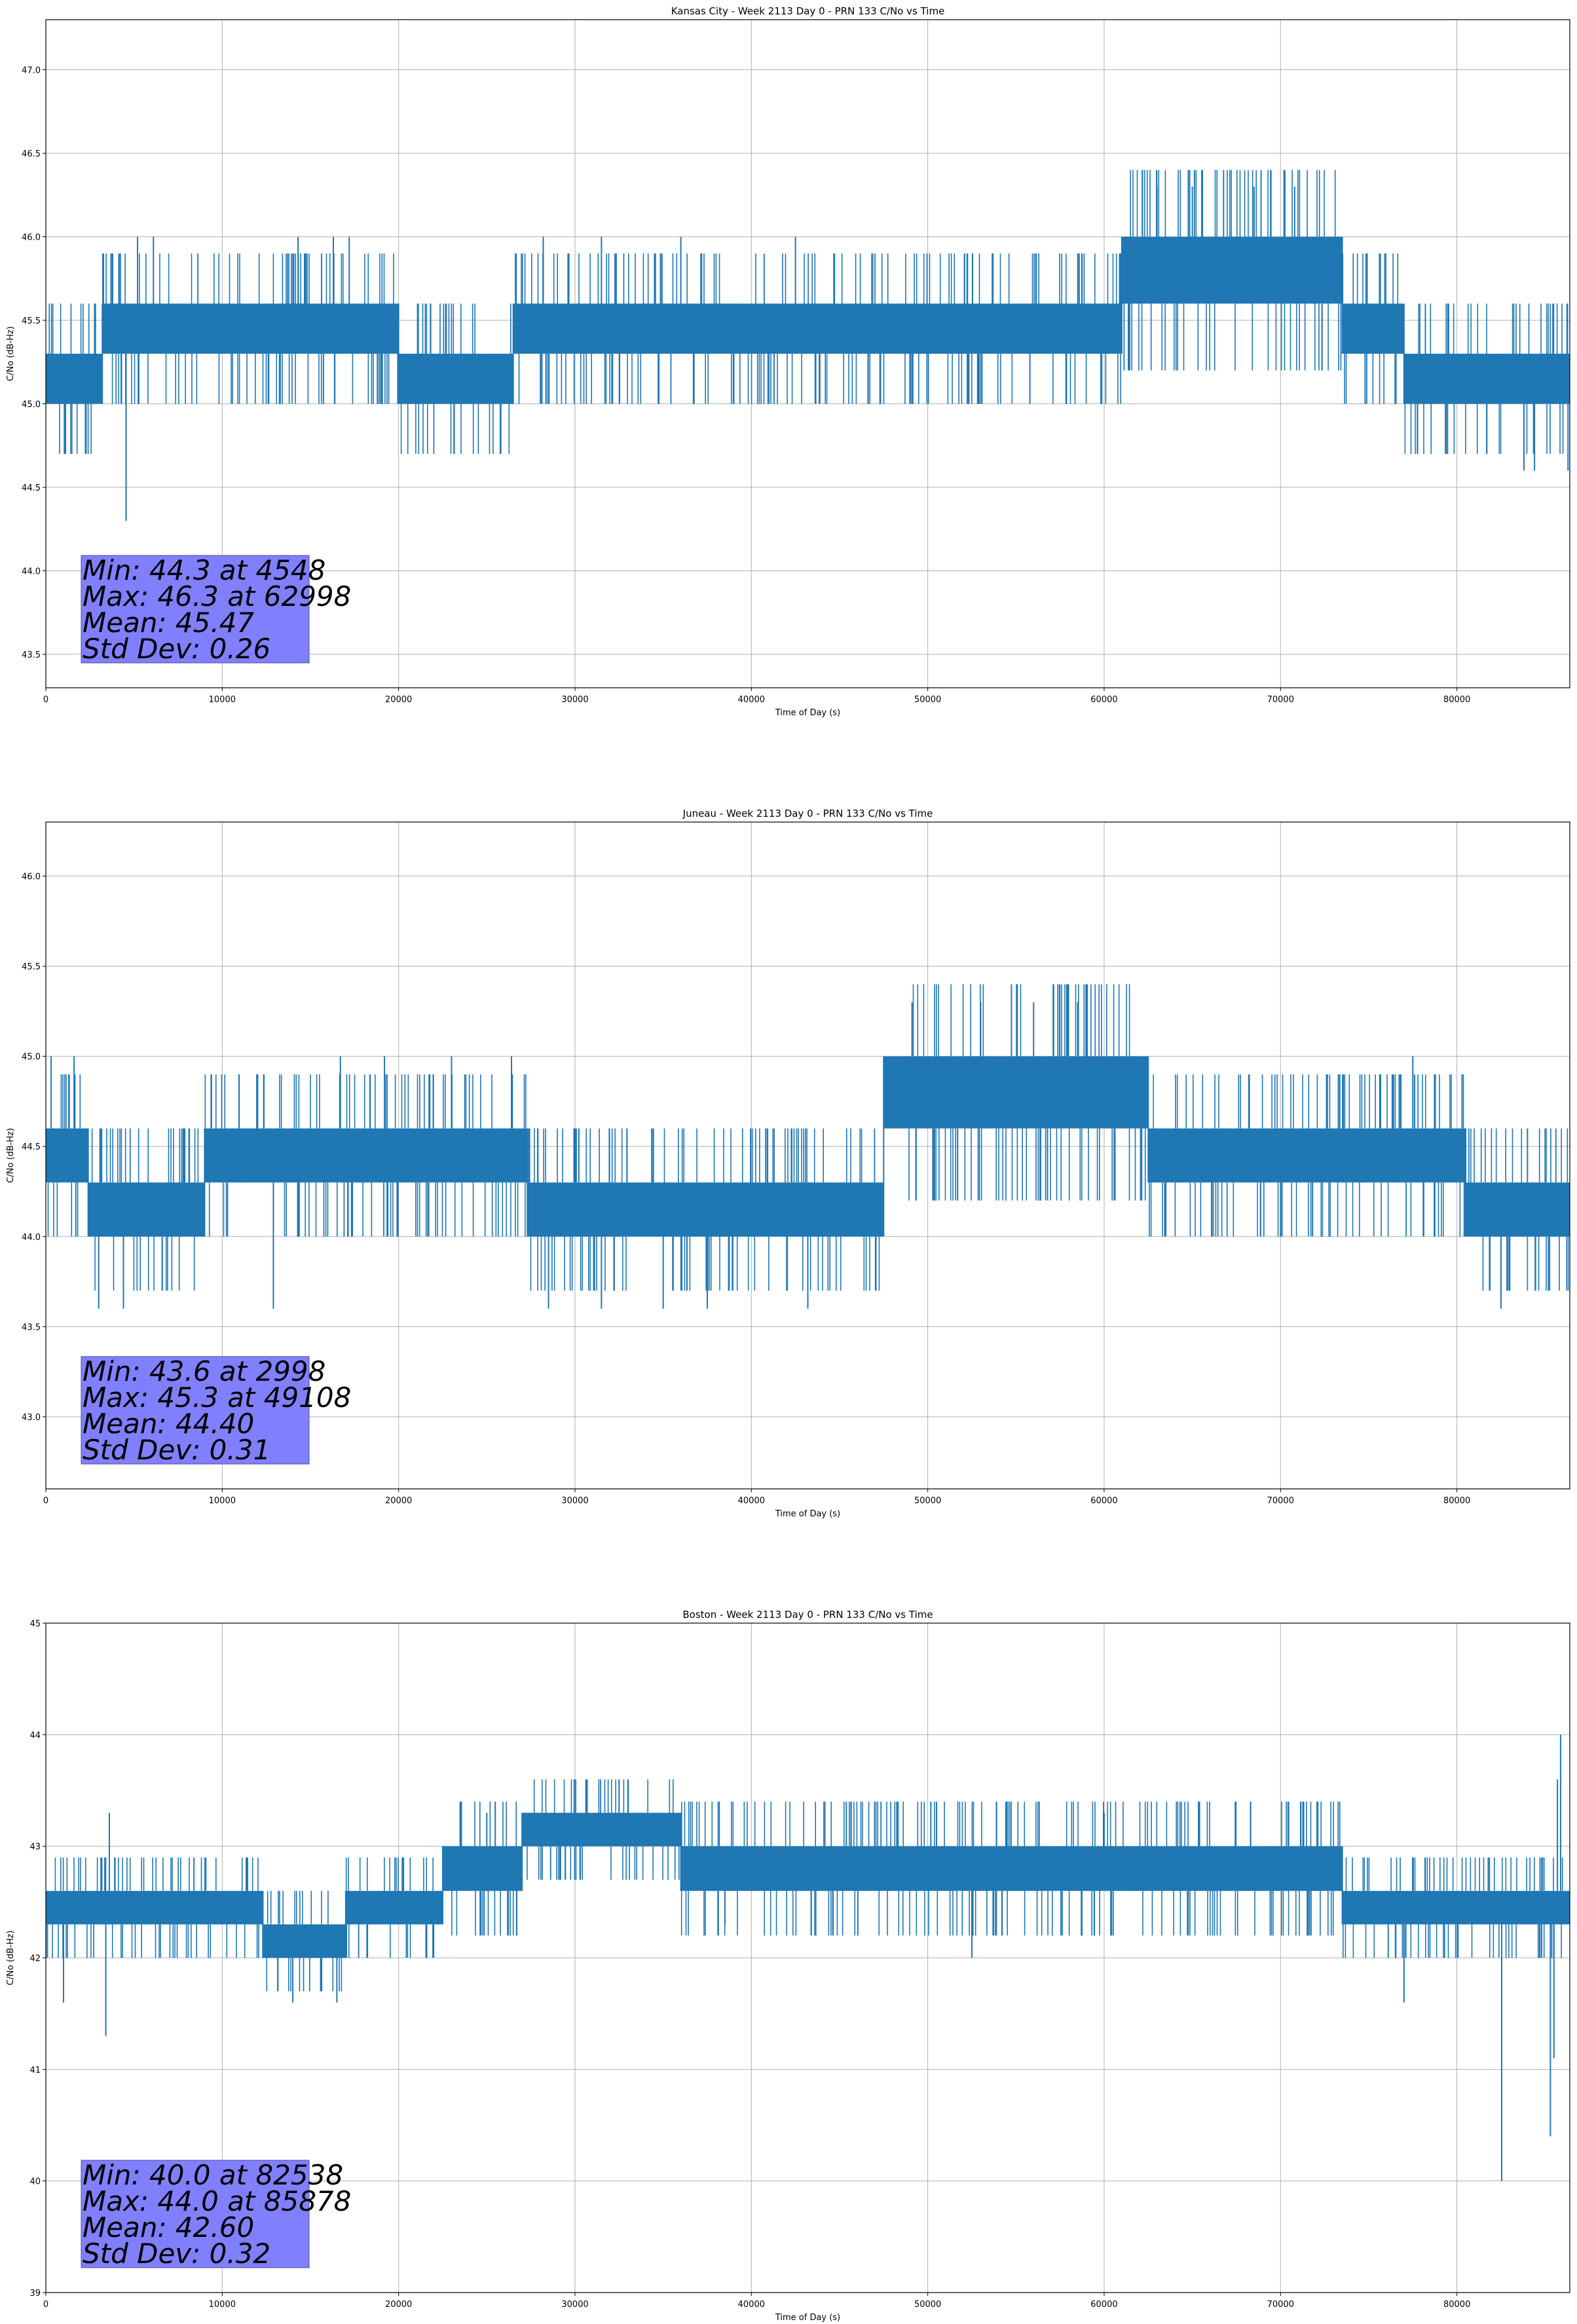 This screenshot has width=1577, height=2324. I want to click on chart-1-xtick-label-8: 80000, so click(1456, 1501).